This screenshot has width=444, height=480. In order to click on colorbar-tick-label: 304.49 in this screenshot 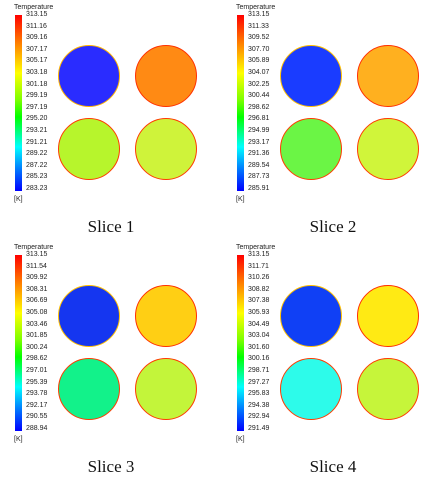, I will do `click(259, 324)`.